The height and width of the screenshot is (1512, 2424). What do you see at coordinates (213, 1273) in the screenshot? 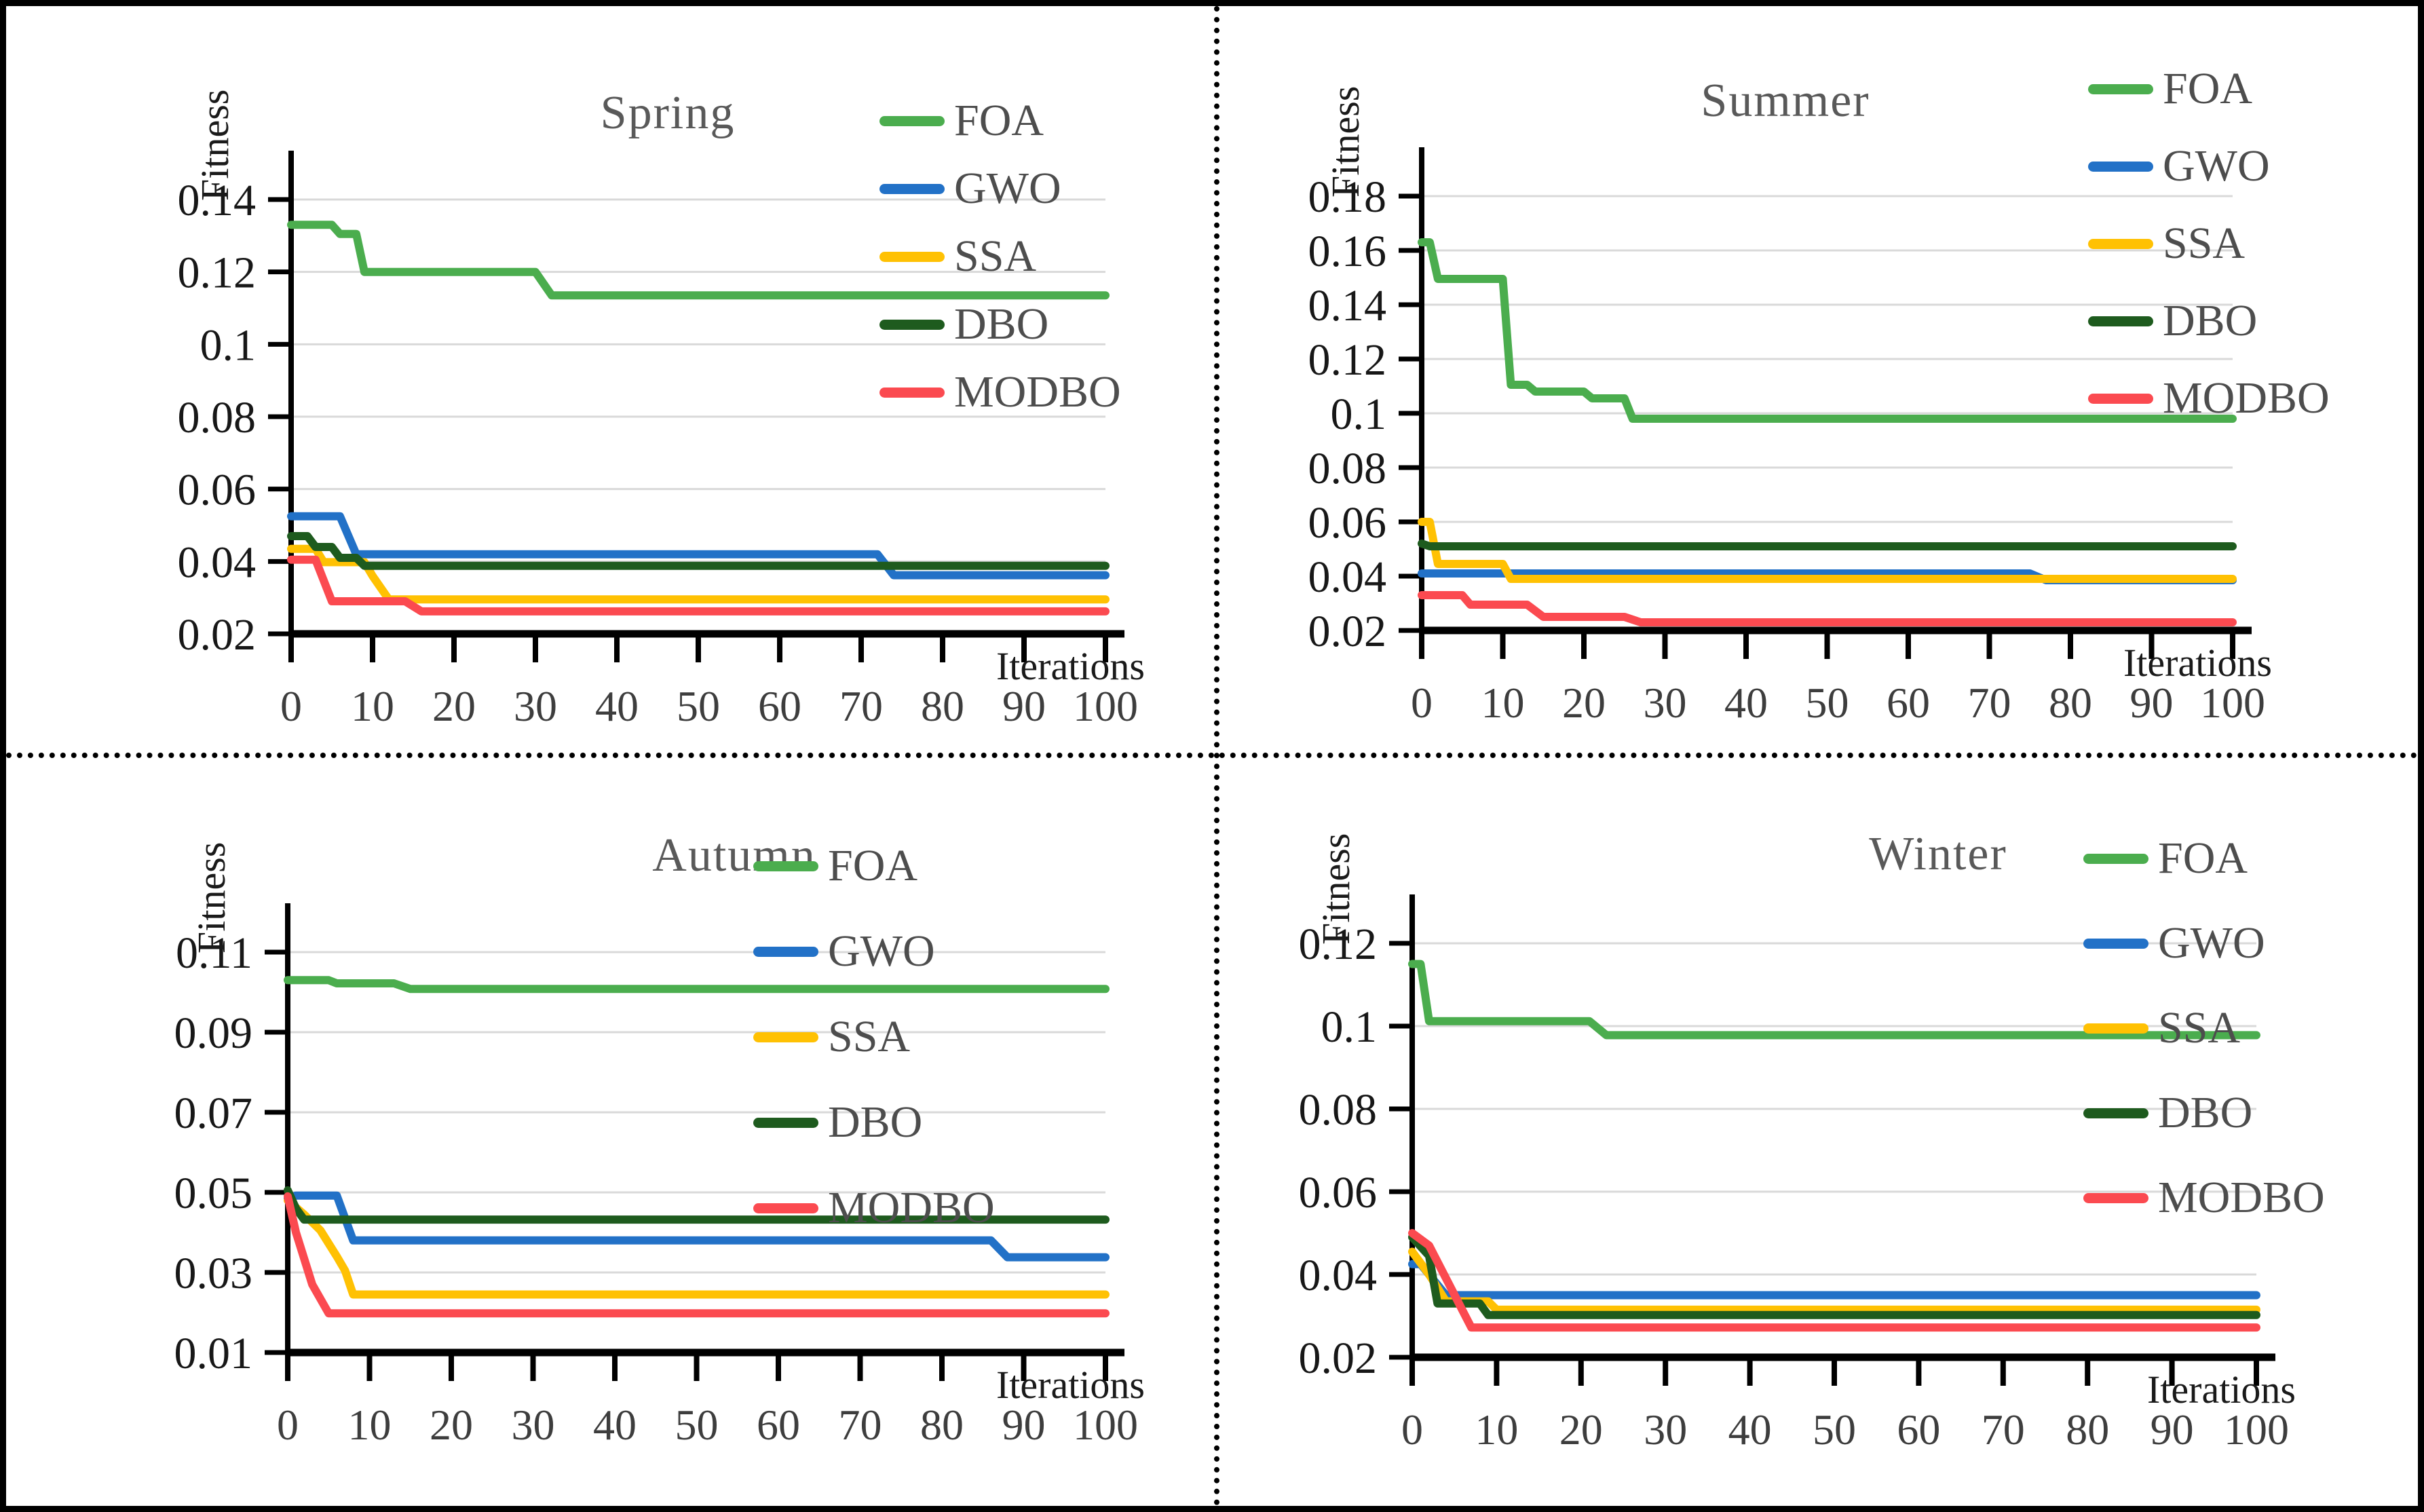
I see `svg-text: 0.03` at bounding box center [213, 1273].